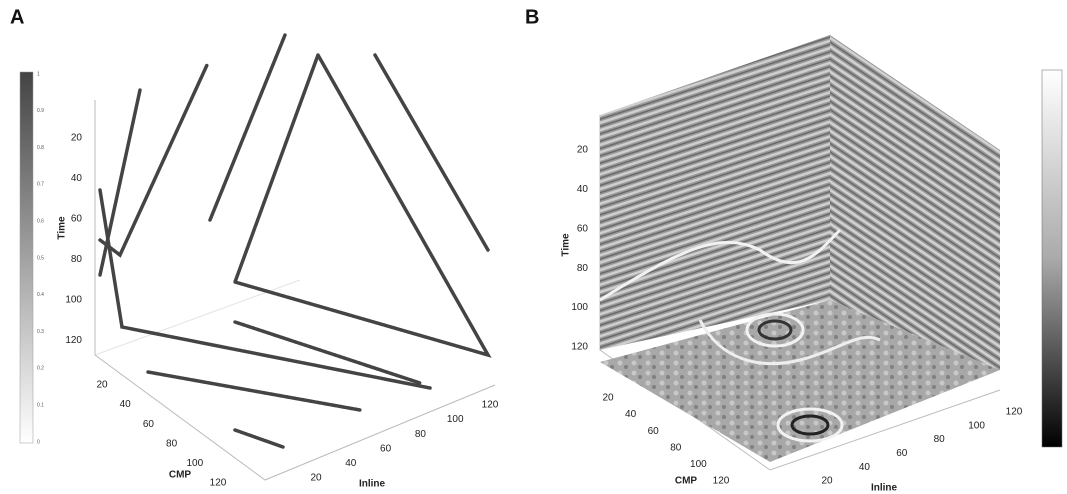  What do you see at coordinates (40, 111) in the screenshot?
I see `colorbar-tick-label: 0.9` at bounding box center [40, 111].